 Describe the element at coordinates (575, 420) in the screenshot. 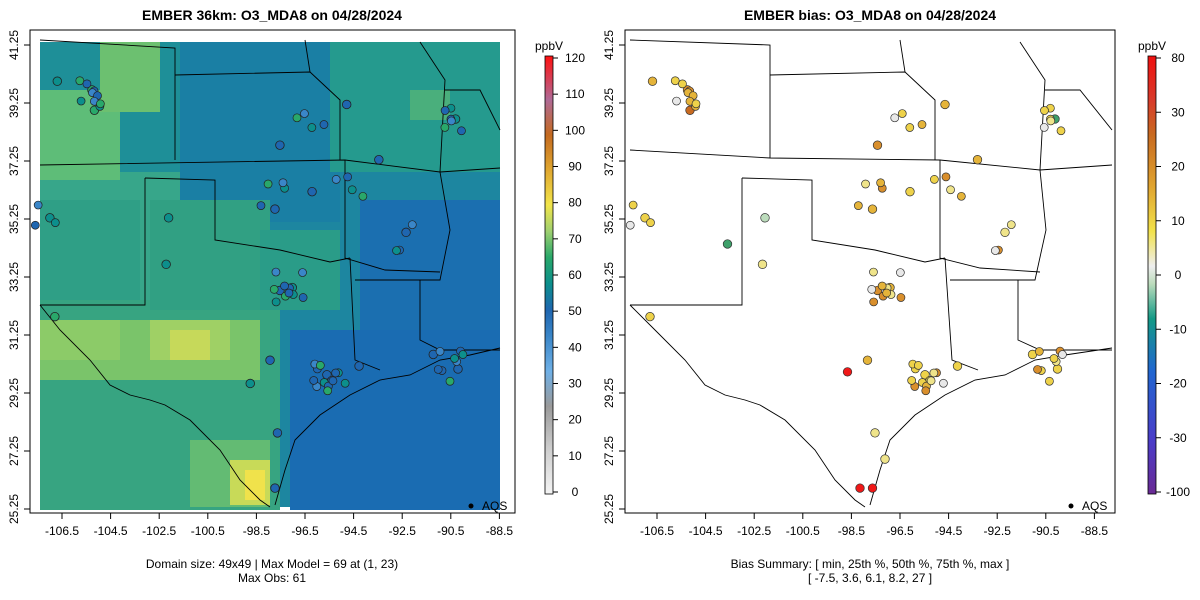

I see `colorbar-tick-label: 20` at that location.